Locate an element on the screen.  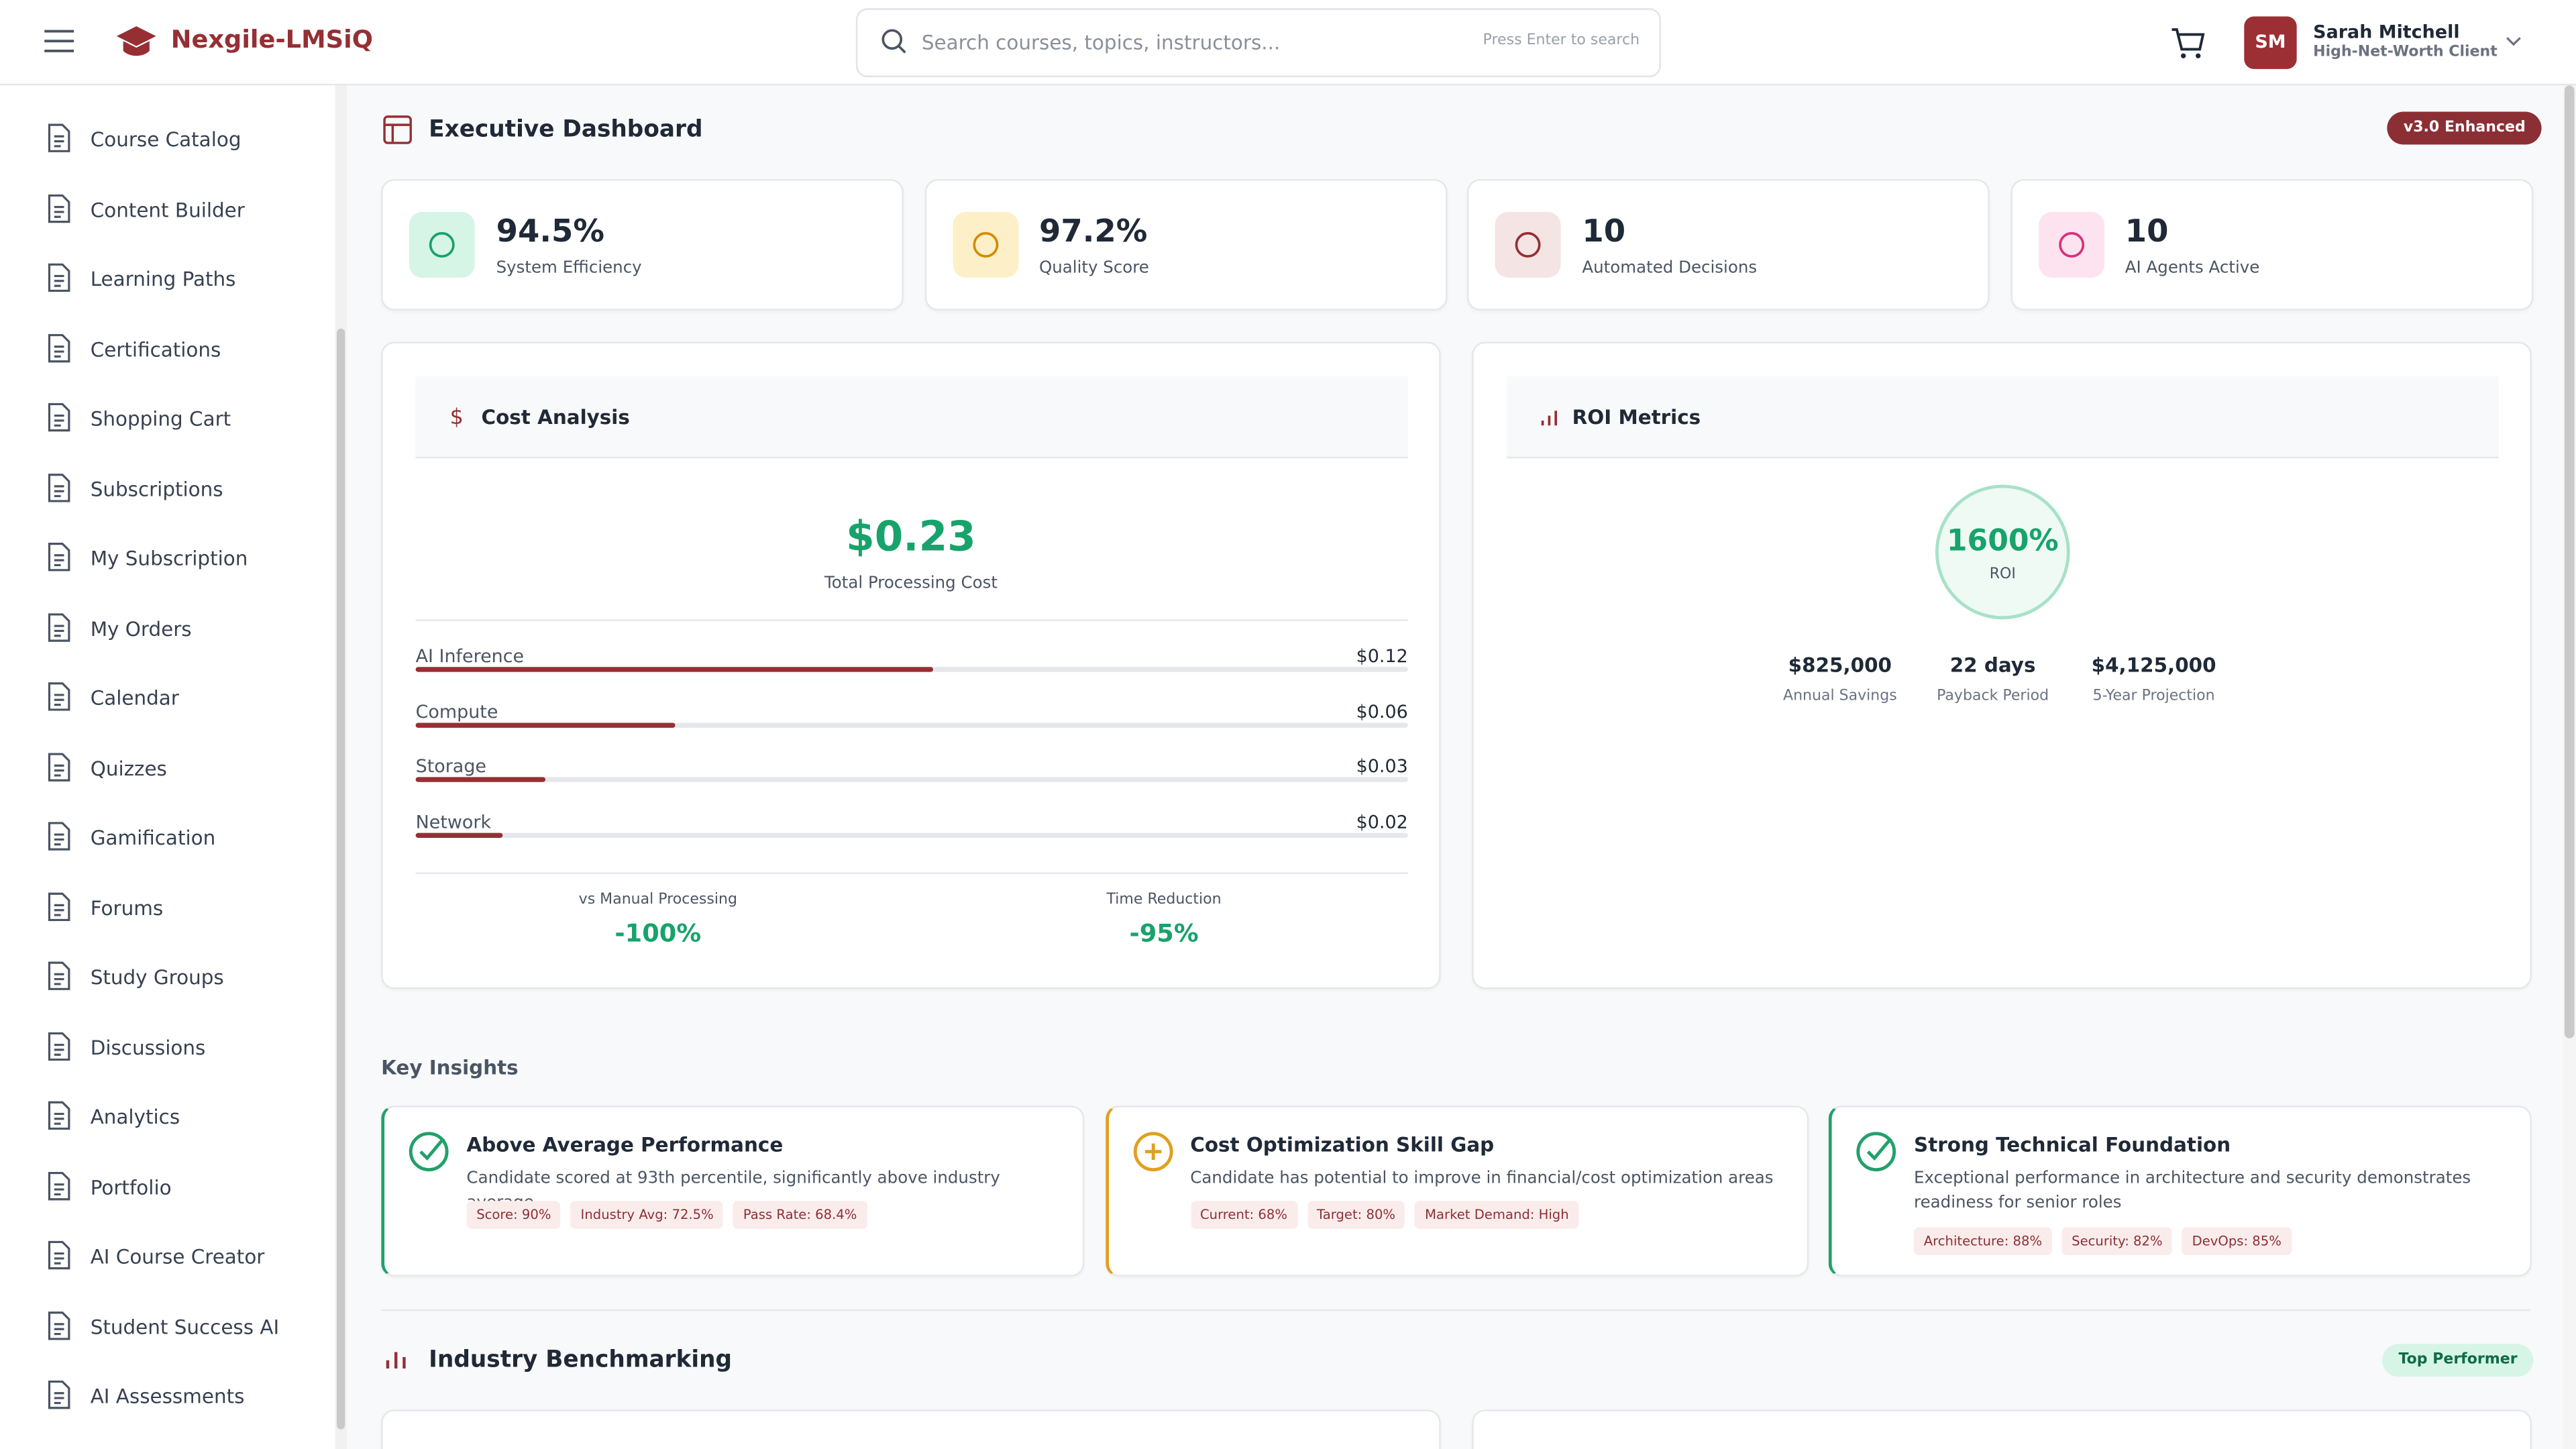
user-menu-chevron is located at coordinates (2514, 41).